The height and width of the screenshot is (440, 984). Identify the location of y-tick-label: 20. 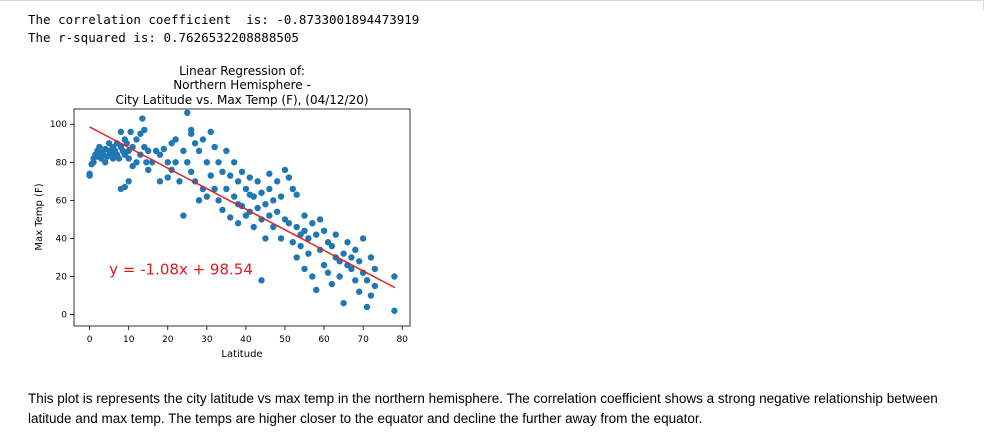
(62, 278).